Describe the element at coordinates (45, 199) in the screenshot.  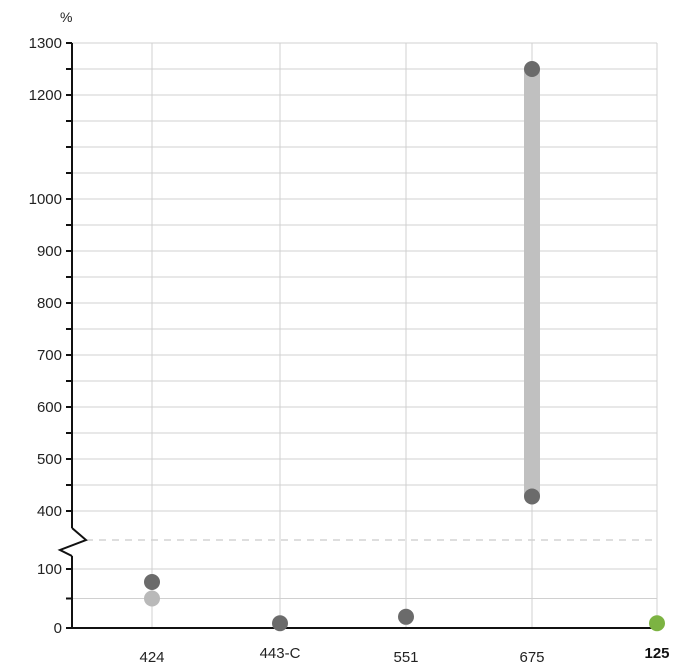
I see `y-tick-label: 1000` at that location.